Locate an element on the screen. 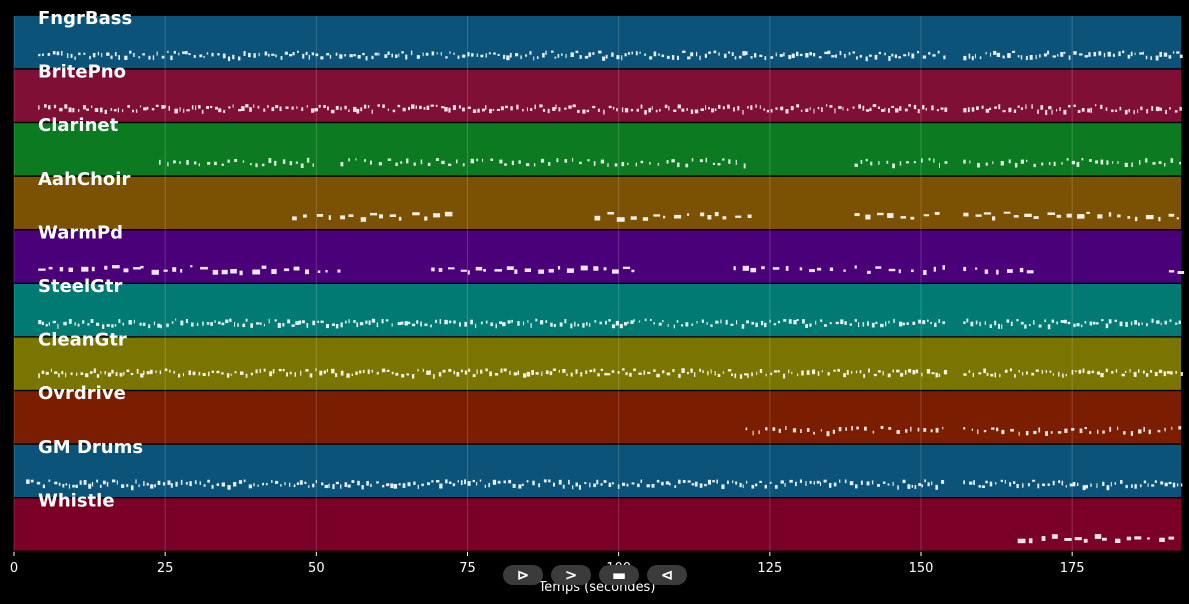  play-button: ⊳ is located at coordinates (523, 575).